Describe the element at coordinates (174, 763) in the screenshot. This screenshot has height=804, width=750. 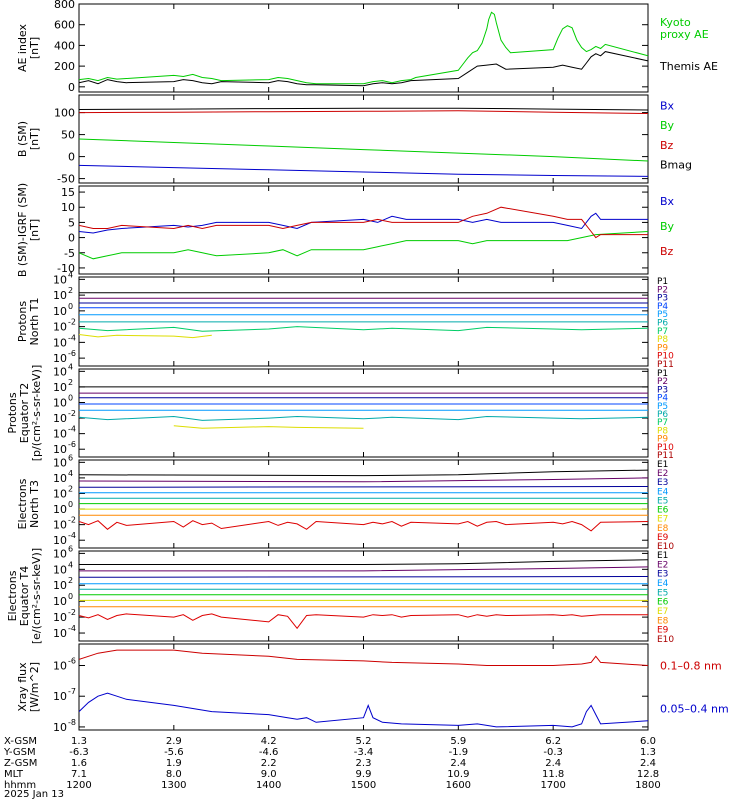
I see `x-tick-label: 1.9` at that location.